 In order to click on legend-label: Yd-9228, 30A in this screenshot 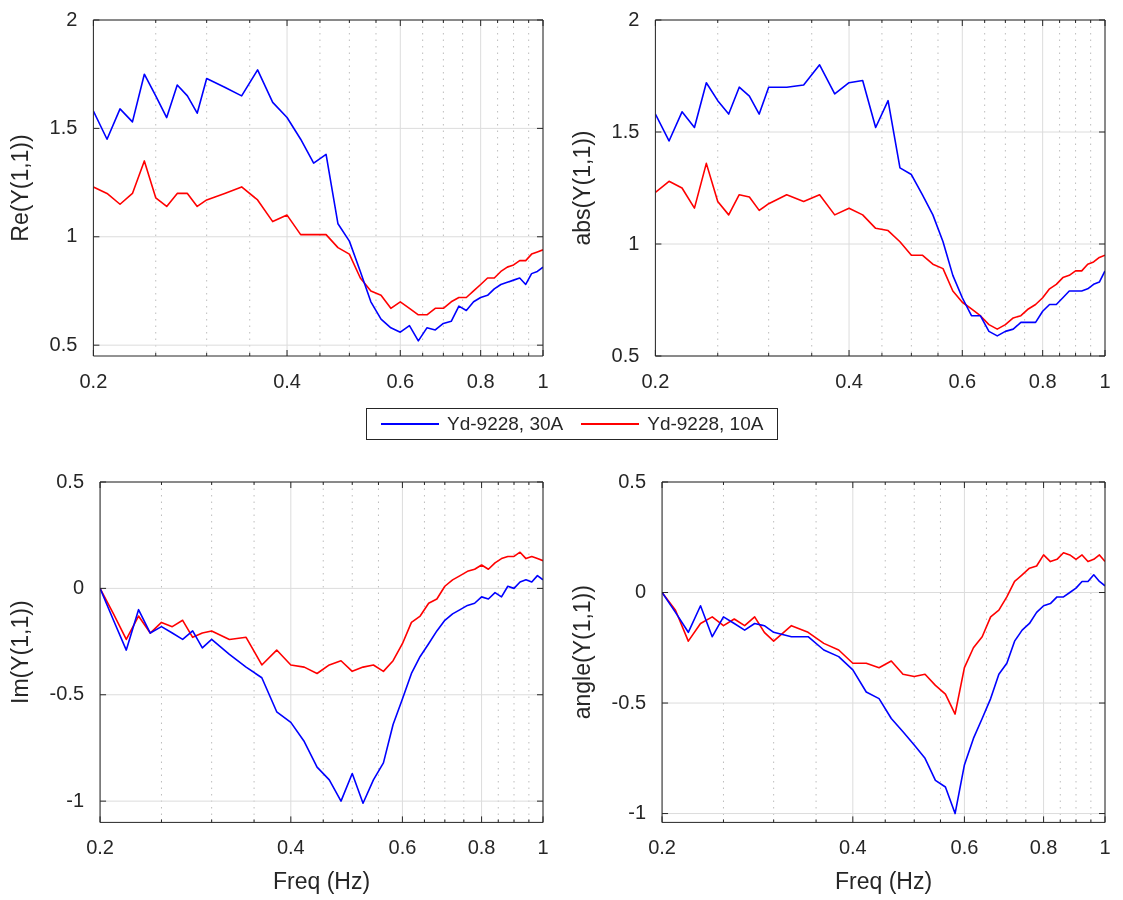, I will do `click(505, 424)`.